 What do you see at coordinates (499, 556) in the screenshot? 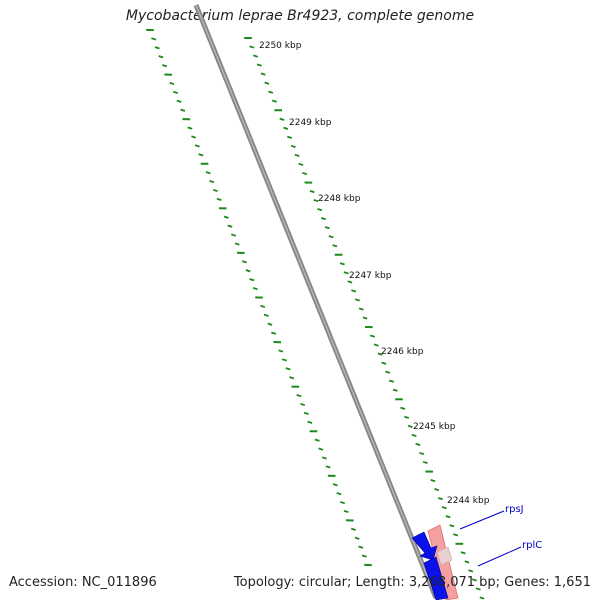
I see `leader-line-rplC` at bounding box center [499, 556].